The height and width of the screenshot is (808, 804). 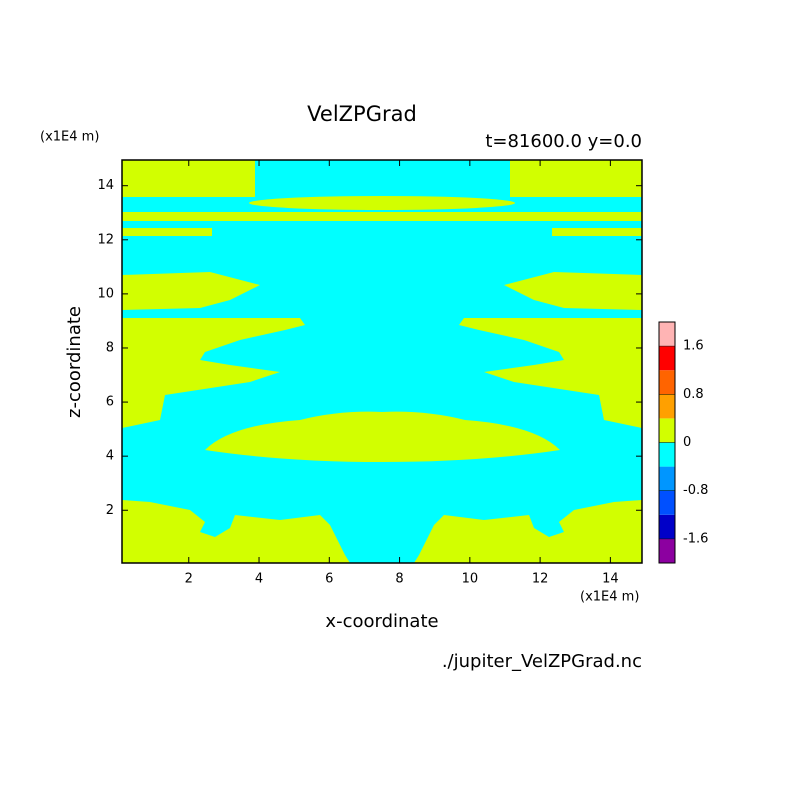 What do you see at coordinates (105, 185) in the screenshot?
I see `y-tick-label: 14` at bounding box center [105, 185].